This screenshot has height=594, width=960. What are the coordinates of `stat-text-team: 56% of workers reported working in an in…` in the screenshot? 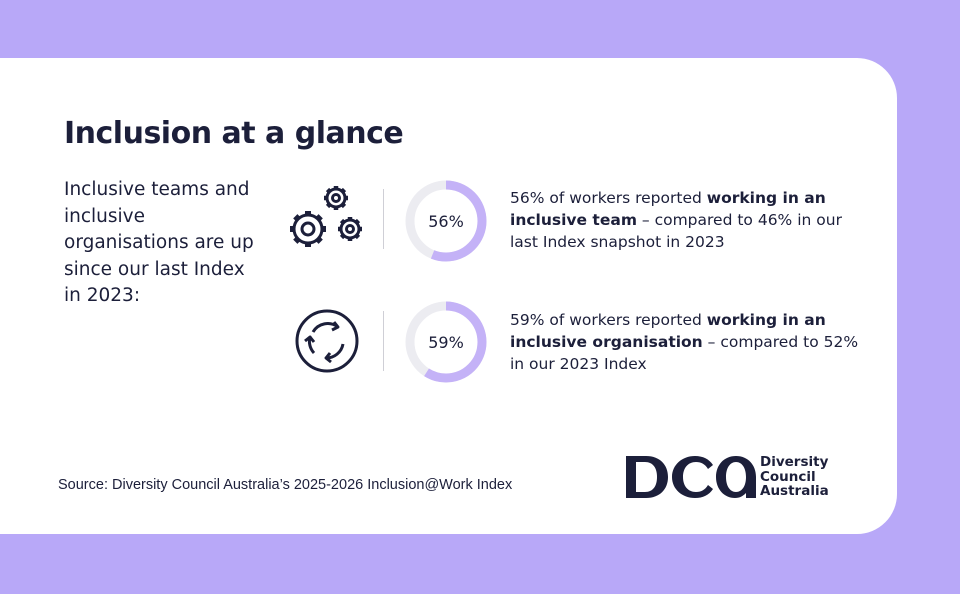 It's located at (685, 220).